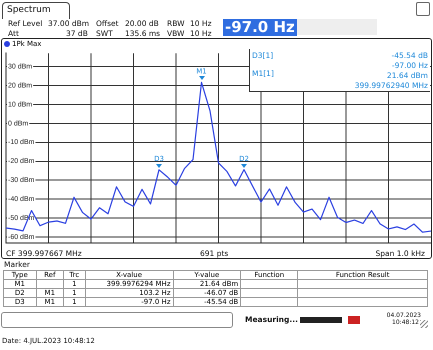  Describe the element at coordinates (260, 27) in the screenshot. I see `text: -97.0 Hz` at that location.